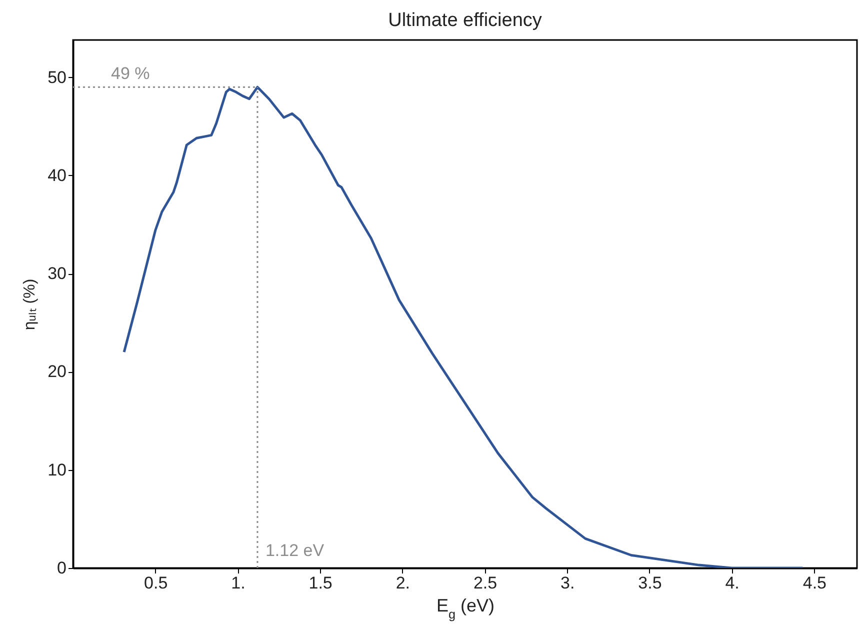 The width and height of the screenshot is (859, 640). Describe the element at coordinates (57, 77) in the screenshot. I see `y-tick-label: 50` at that location.